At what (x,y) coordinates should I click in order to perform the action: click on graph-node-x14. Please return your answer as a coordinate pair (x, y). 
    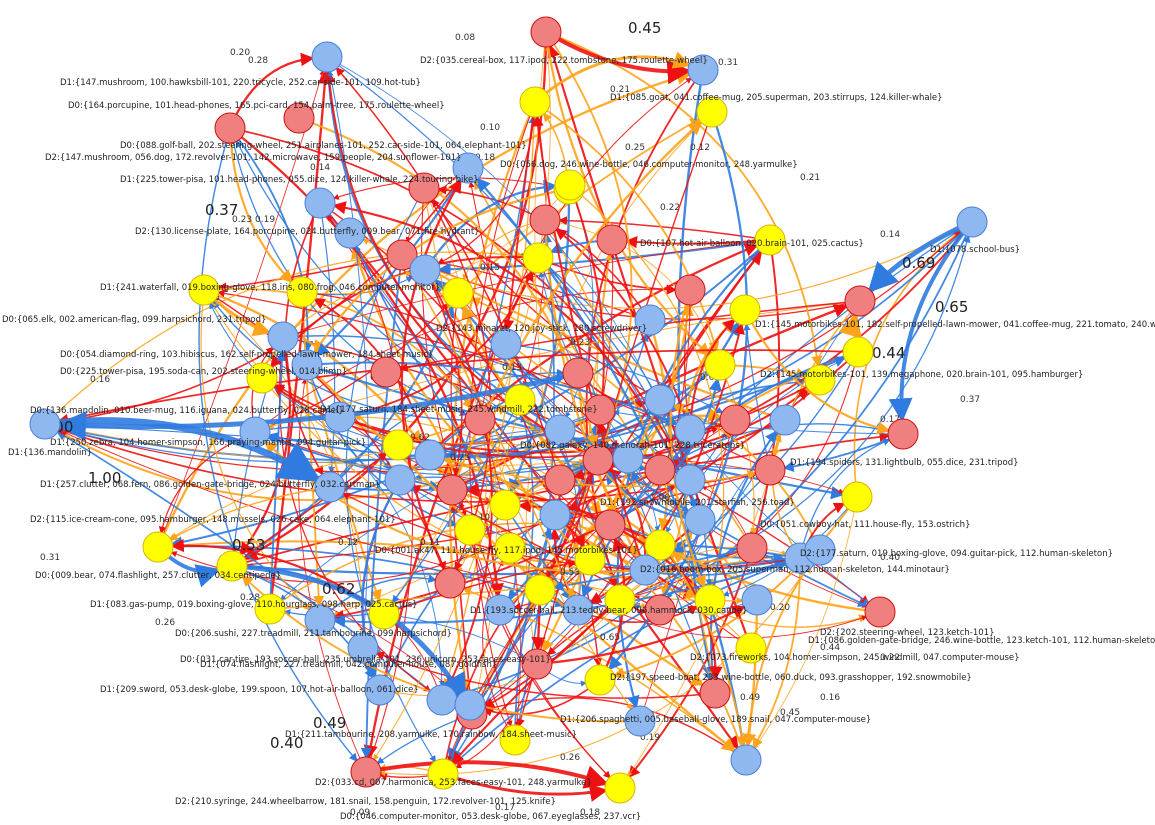
    Looking at the image, I should click on (520, 400).